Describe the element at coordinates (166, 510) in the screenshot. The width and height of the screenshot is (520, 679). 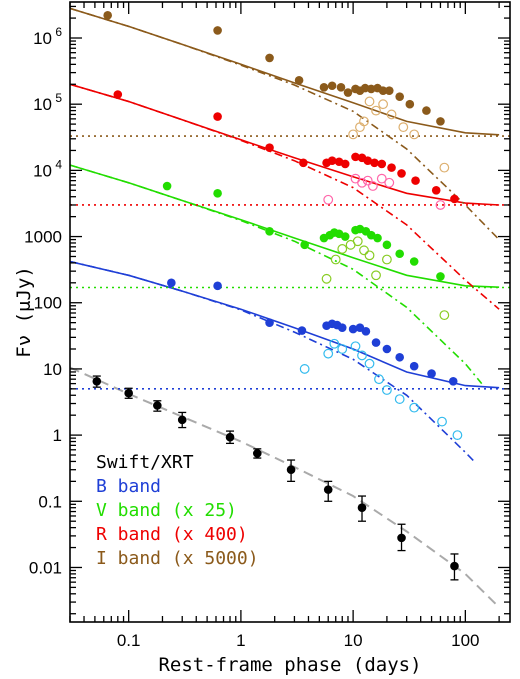
I see `legend-entry: V band (x 25)` at that location.